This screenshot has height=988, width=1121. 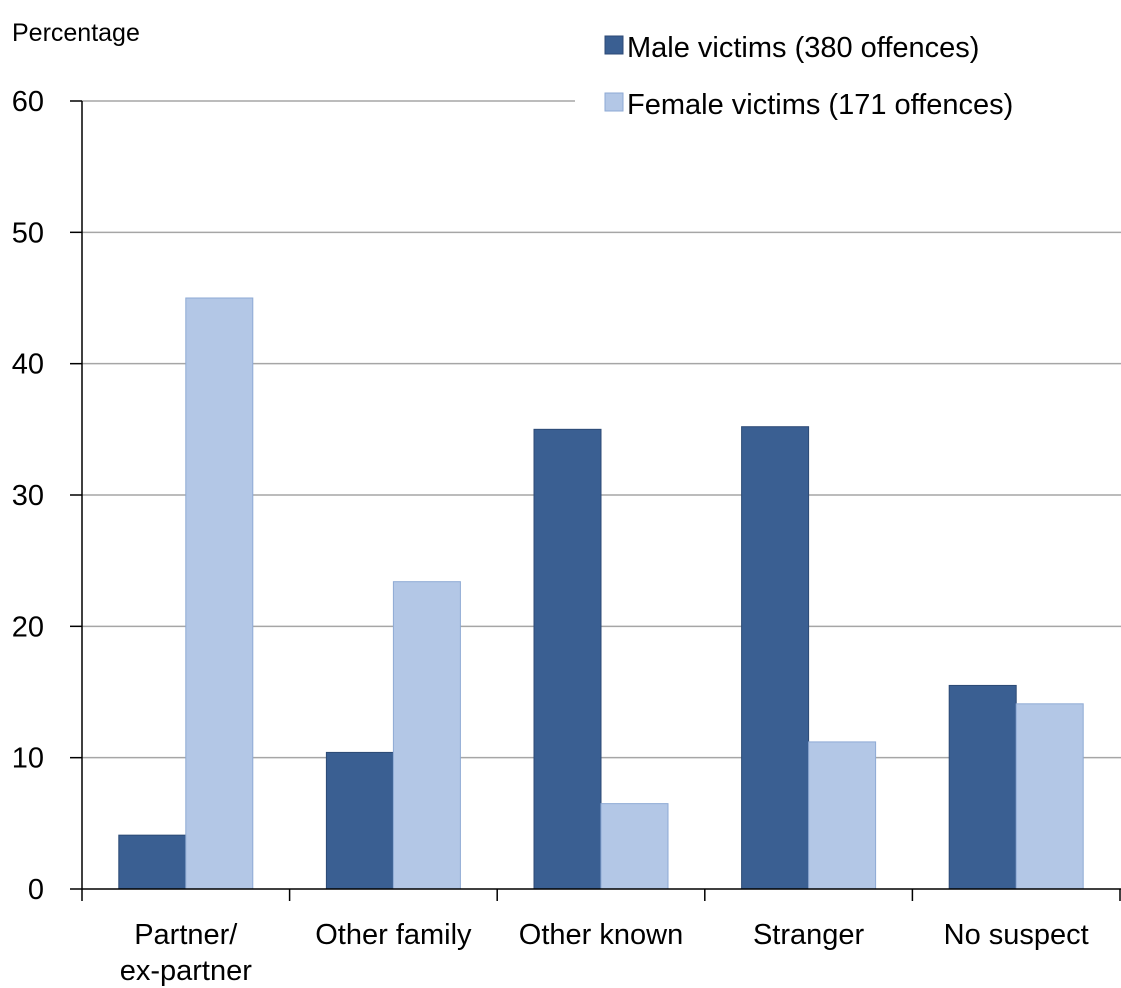 I want to click on category-label: Other family, so click(x=393, y=935).